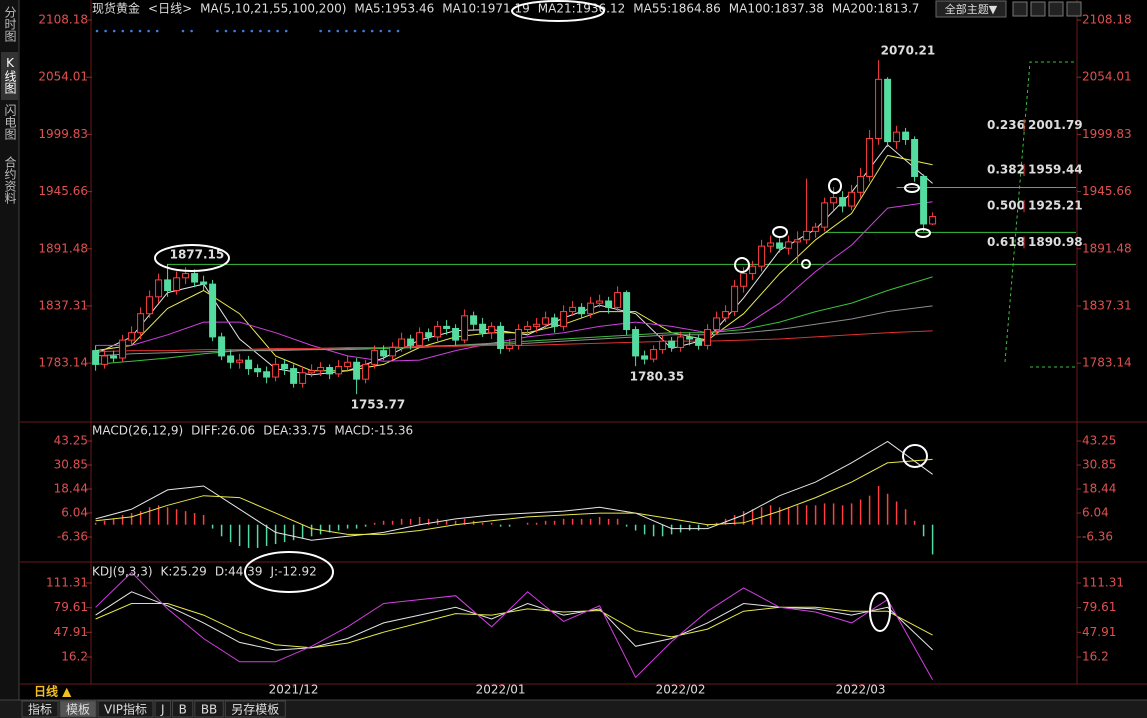 This screenshot has height=718, width=1147. Describe the element at coordinates (209, 710) in the screenshot. I see `tab: BB` at that location.